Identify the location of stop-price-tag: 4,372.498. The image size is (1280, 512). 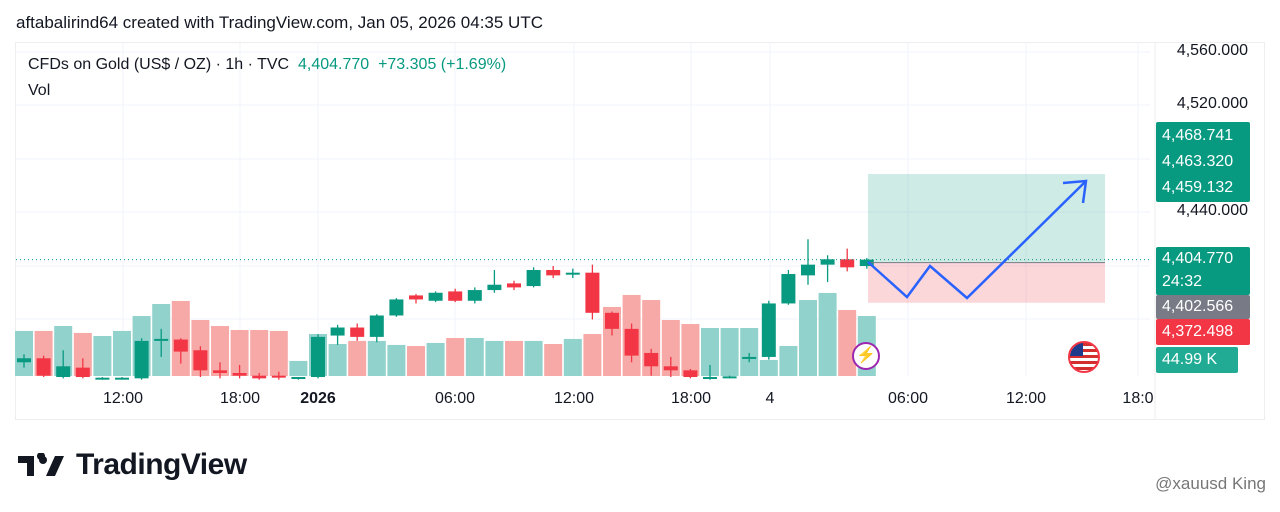
(1203, 332).